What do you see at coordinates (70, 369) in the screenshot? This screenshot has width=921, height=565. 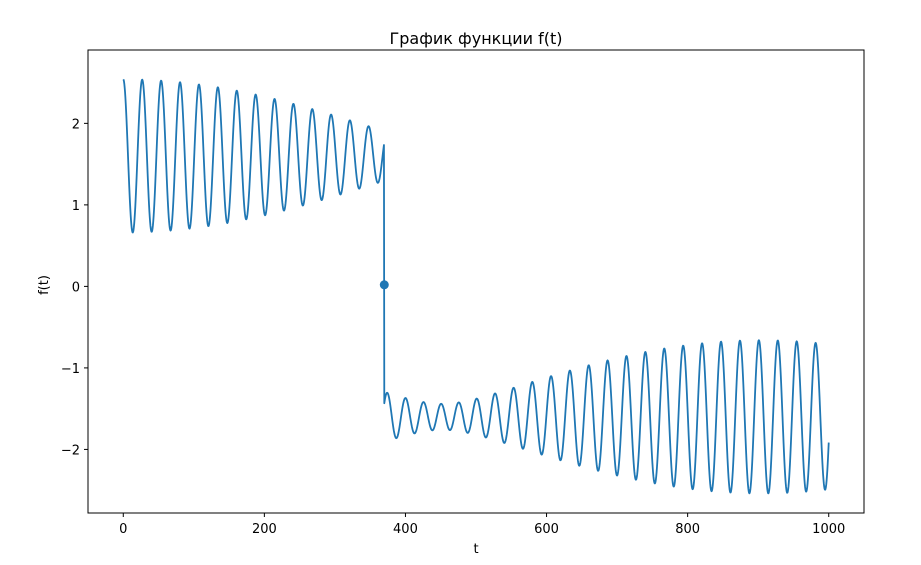 I see `y-tick-label: −1` at bounding box center [70, 369].